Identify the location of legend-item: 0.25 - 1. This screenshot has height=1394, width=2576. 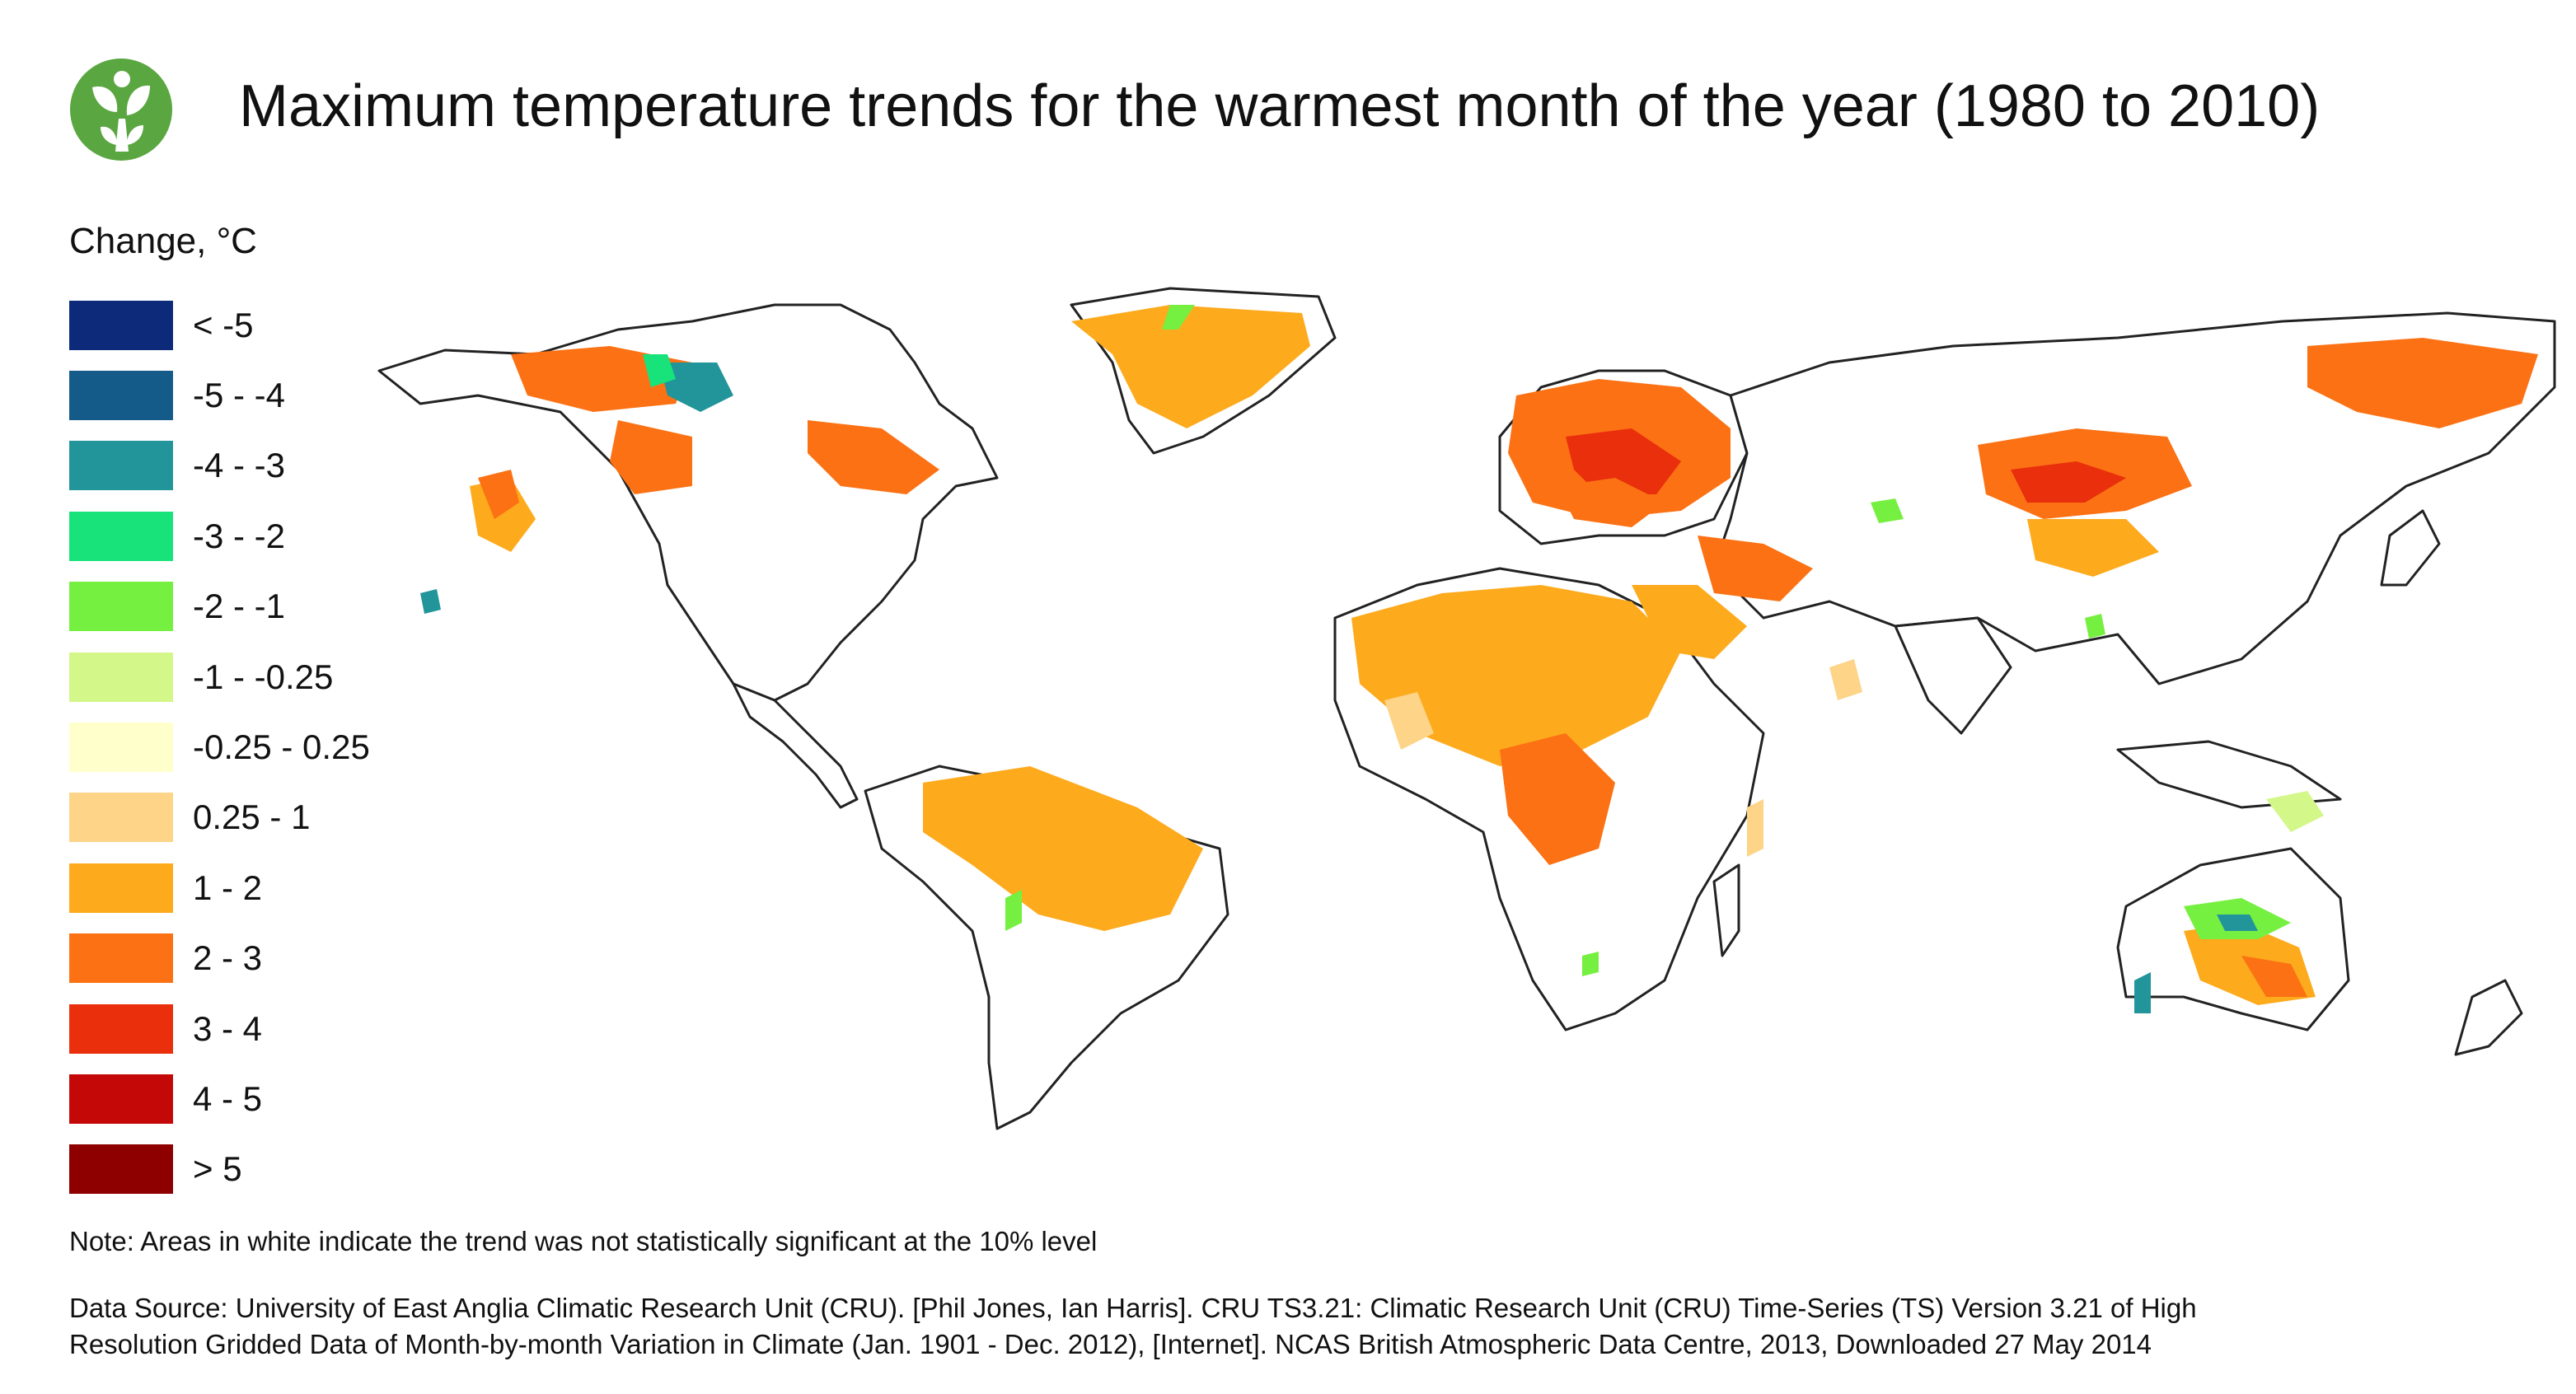
(219, 818).